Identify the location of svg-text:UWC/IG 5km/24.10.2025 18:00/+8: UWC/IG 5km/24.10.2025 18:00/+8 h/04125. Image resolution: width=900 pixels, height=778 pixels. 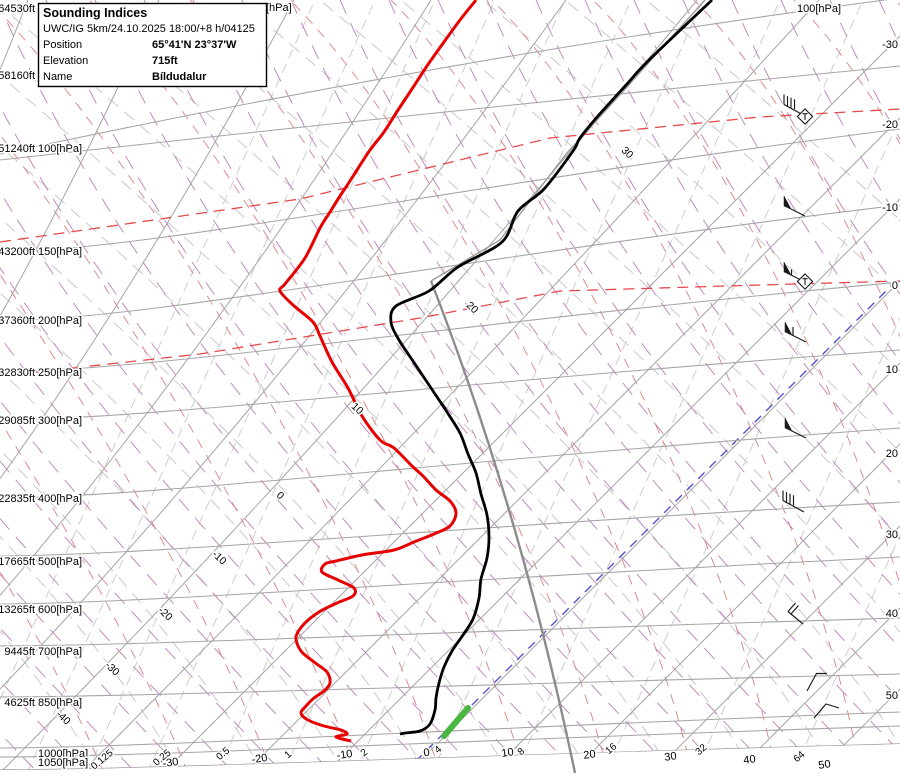
(149, 29).